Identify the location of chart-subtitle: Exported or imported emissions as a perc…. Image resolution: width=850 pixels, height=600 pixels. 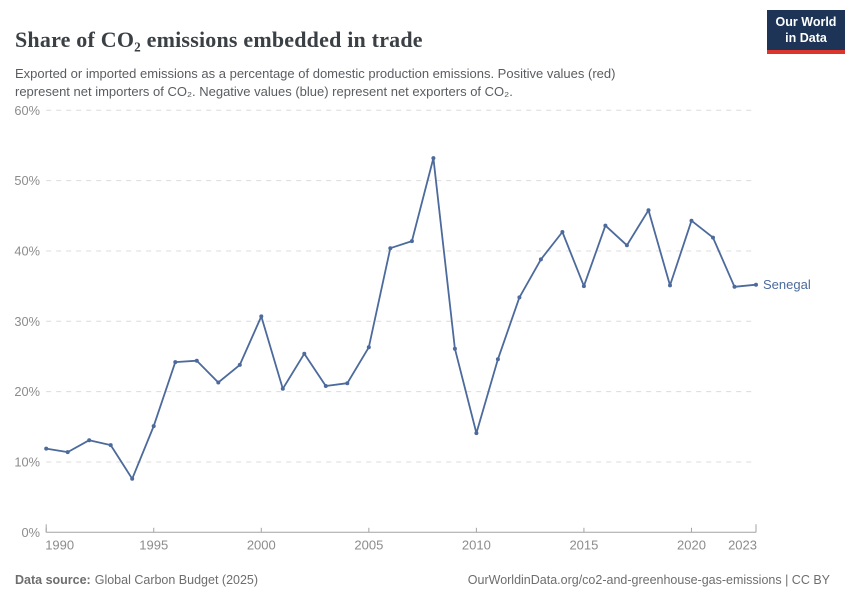
(315, 82).